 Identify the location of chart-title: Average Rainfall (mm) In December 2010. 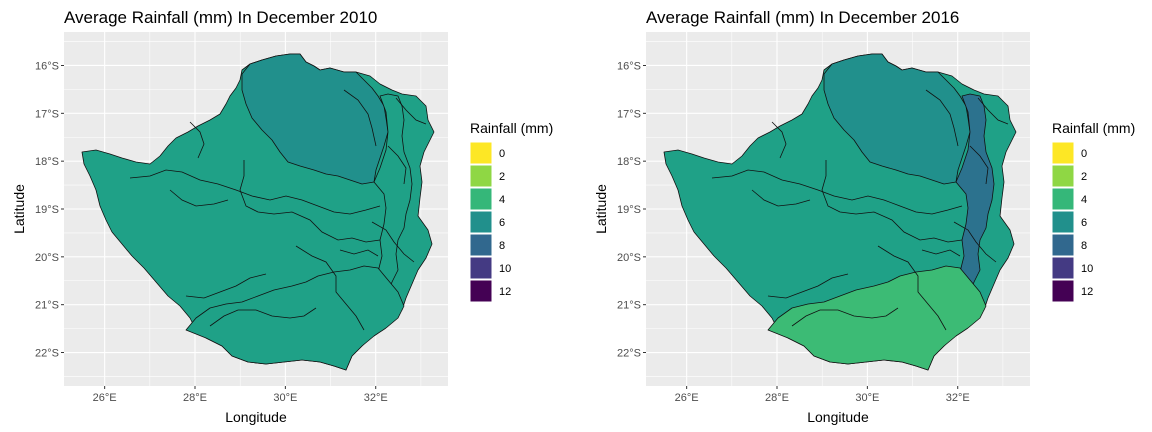
(220, 17).